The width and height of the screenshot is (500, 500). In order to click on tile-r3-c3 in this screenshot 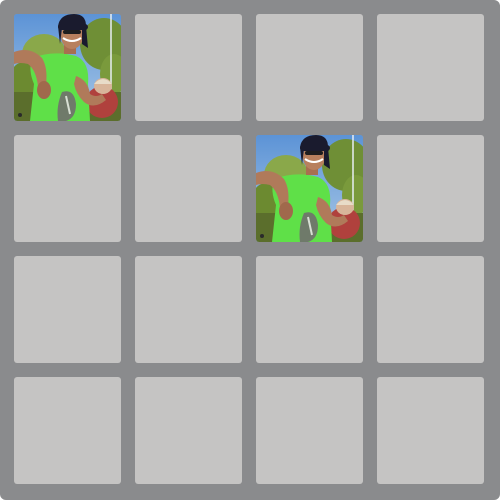, I will do `click(309, 309)`.